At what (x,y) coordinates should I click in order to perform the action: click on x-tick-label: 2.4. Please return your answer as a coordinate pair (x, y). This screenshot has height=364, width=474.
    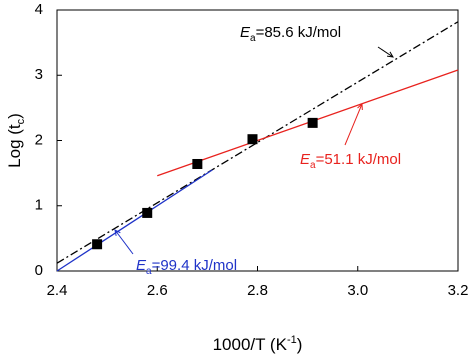
    Looking at the image, I should click on (57, 290).